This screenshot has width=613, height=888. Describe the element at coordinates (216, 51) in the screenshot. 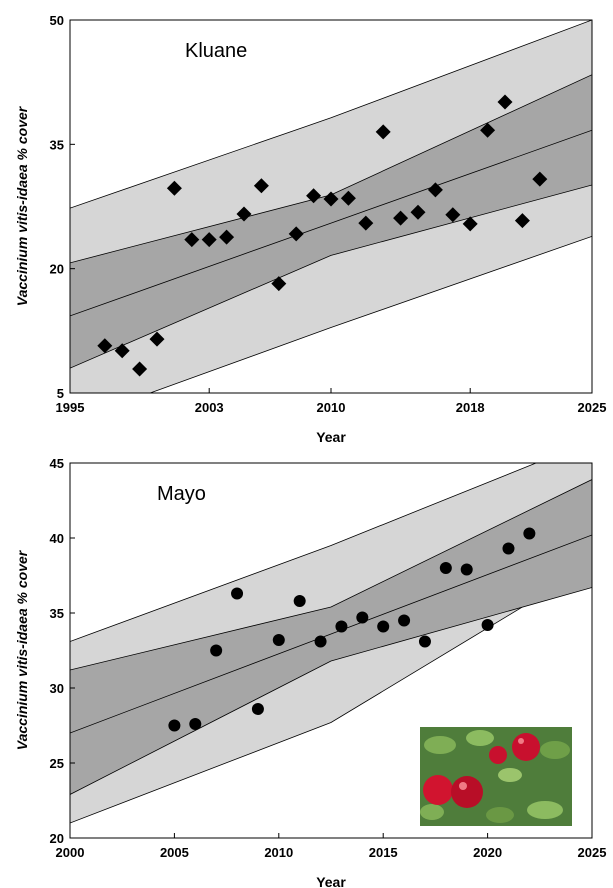

I see `panel-title: Kluane` at that location.